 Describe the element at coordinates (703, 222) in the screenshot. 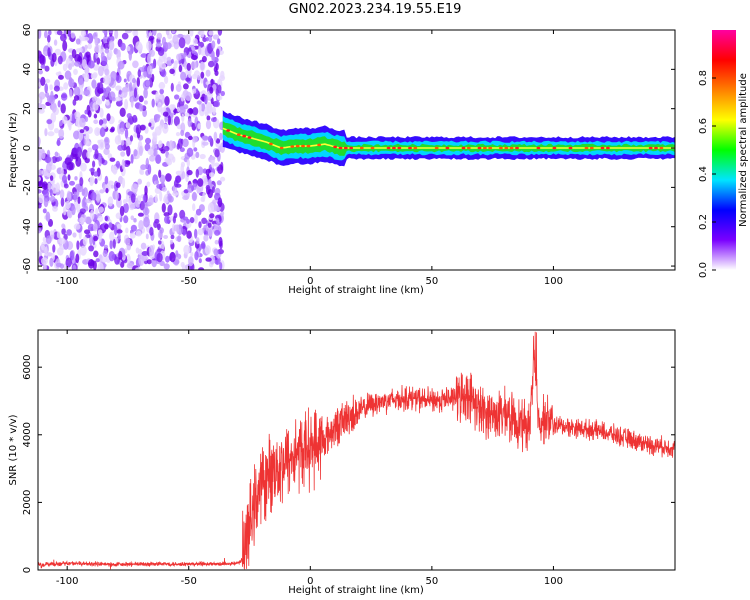

I see `colorbar-tick-label: 0.2` at that location.